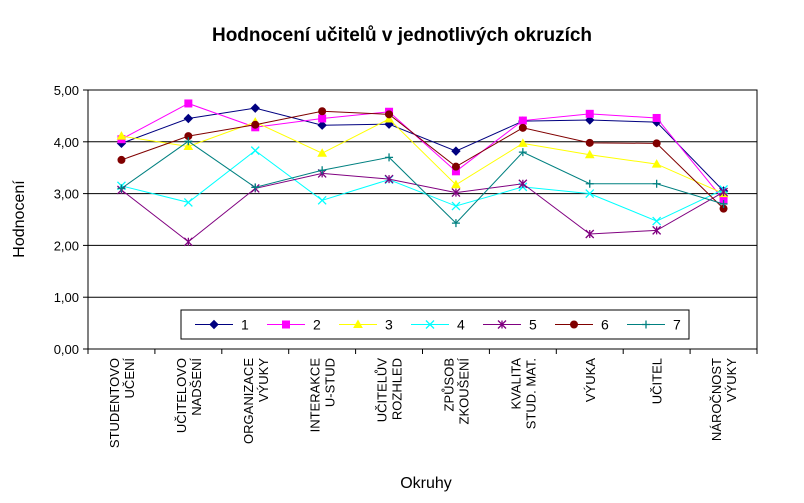 This screenshot has height=503, width=804. Describe the element at coordinates (582, 325) in the screenshot. I see `legend-item-6: 6` at that location.